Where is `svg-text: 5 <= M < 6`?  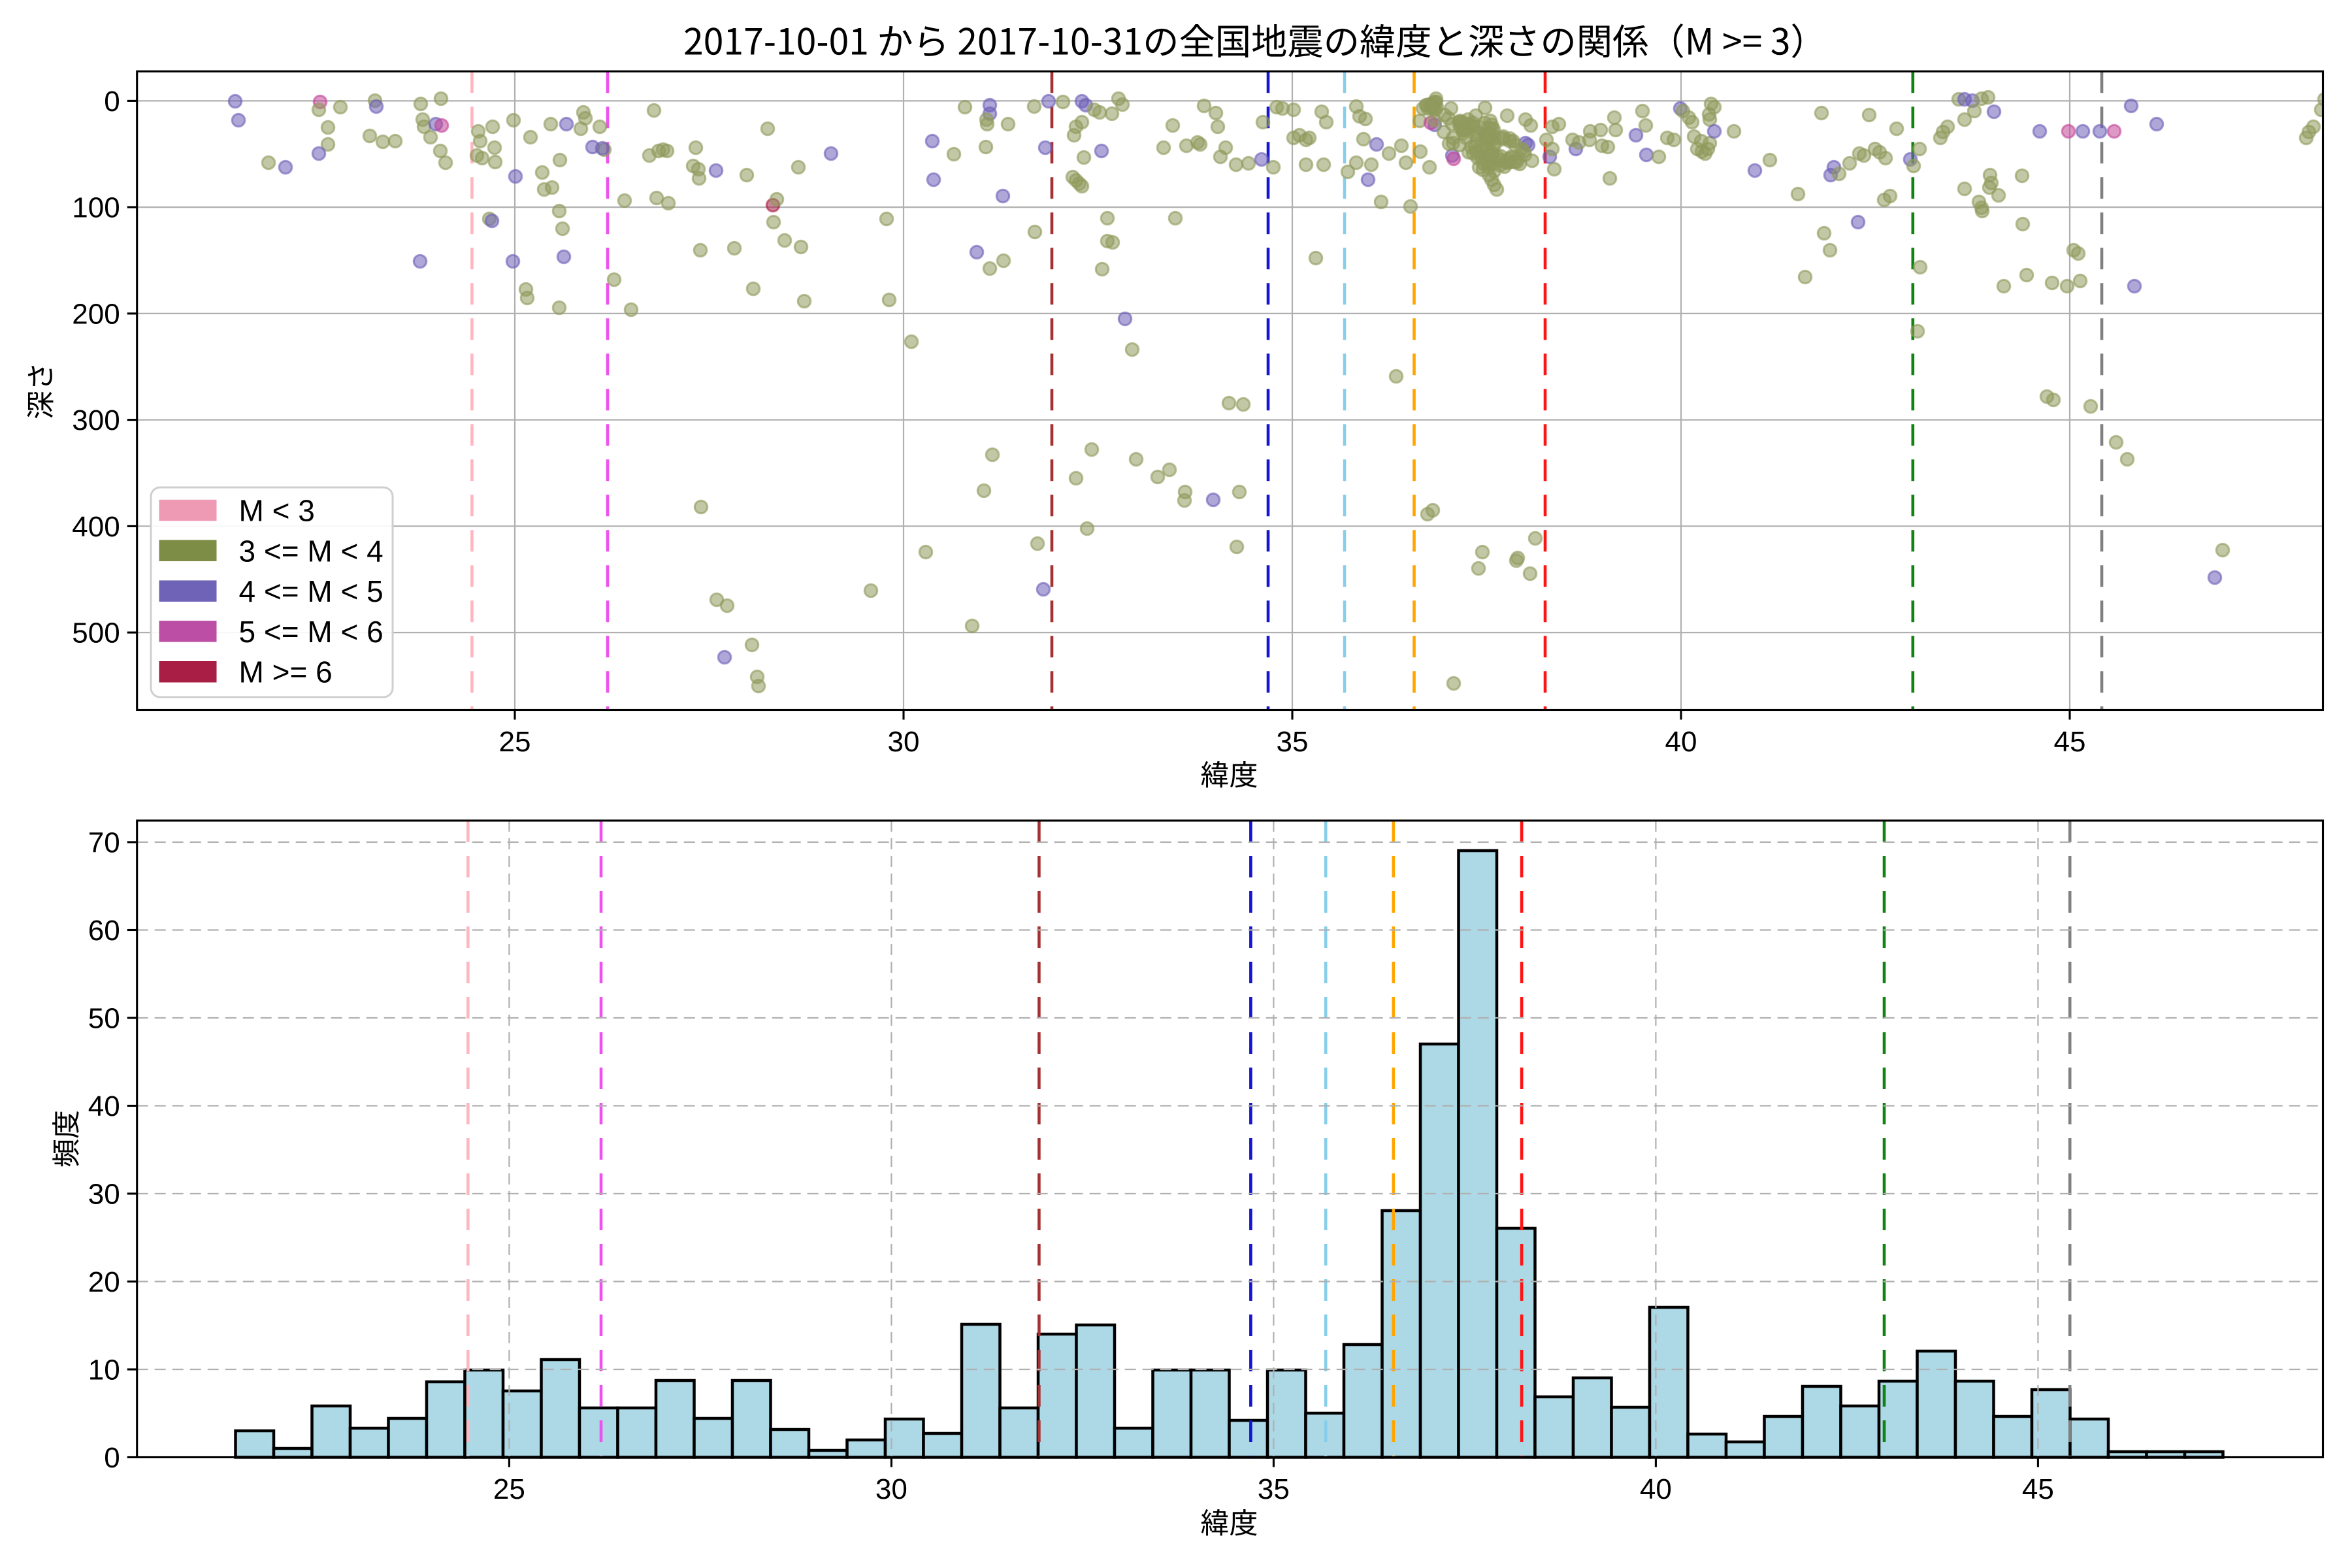
svg-text: 5 <= M < 6 is located at coordinates (311, 632).